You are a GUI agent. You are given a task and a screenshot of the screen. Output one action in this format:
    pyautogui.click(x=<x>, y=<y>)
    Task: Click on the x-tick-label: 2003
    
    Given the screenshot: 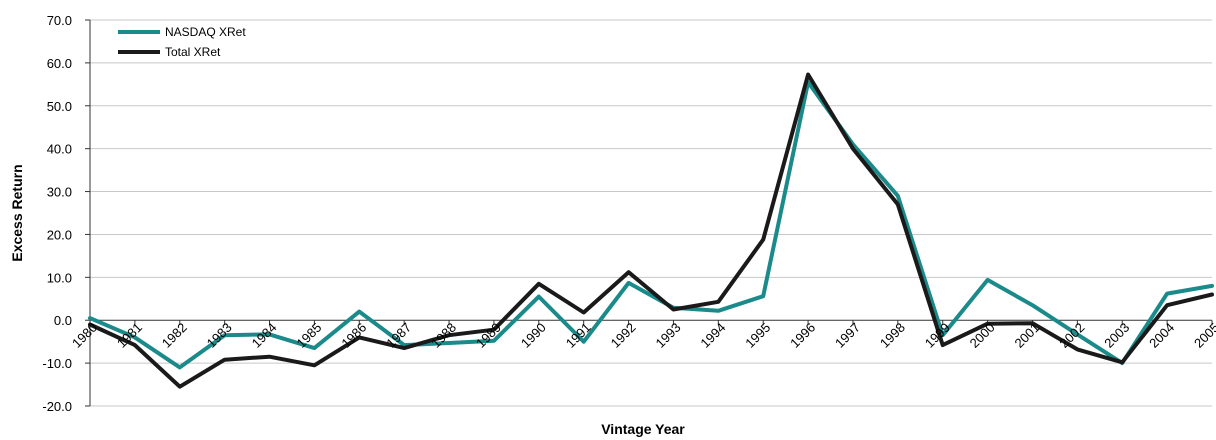 What is the action you would take?
    pyautogui.click(x=1116, y=335)
    